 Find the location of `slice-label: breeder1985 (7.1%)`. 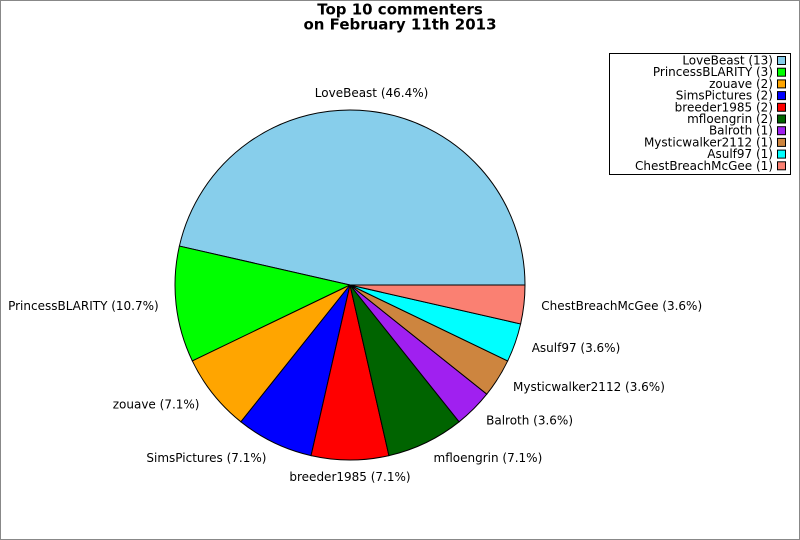

slice-label: breeder1985 (7.1%) is located at coordinates (349, 477).